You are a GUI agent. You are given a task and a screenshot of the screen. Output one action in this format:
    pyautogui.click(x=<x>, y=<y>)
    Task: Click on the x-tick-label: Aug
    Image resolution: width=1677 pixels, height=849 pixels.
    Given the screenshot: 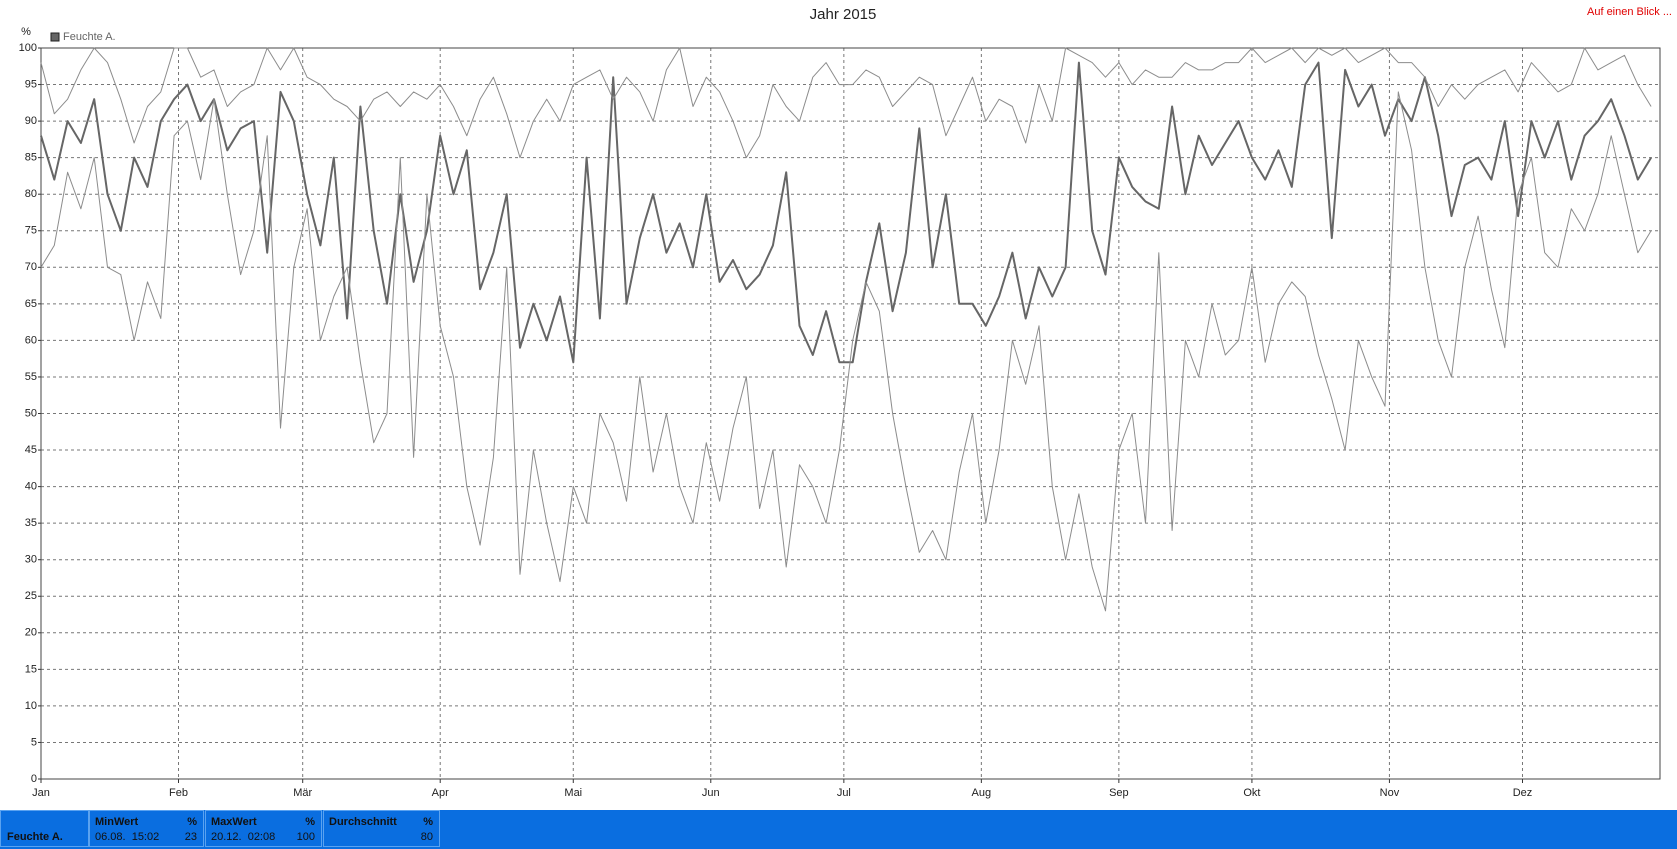 What is the action you would take?
    pyautogui.click(x=982, y=793)
    